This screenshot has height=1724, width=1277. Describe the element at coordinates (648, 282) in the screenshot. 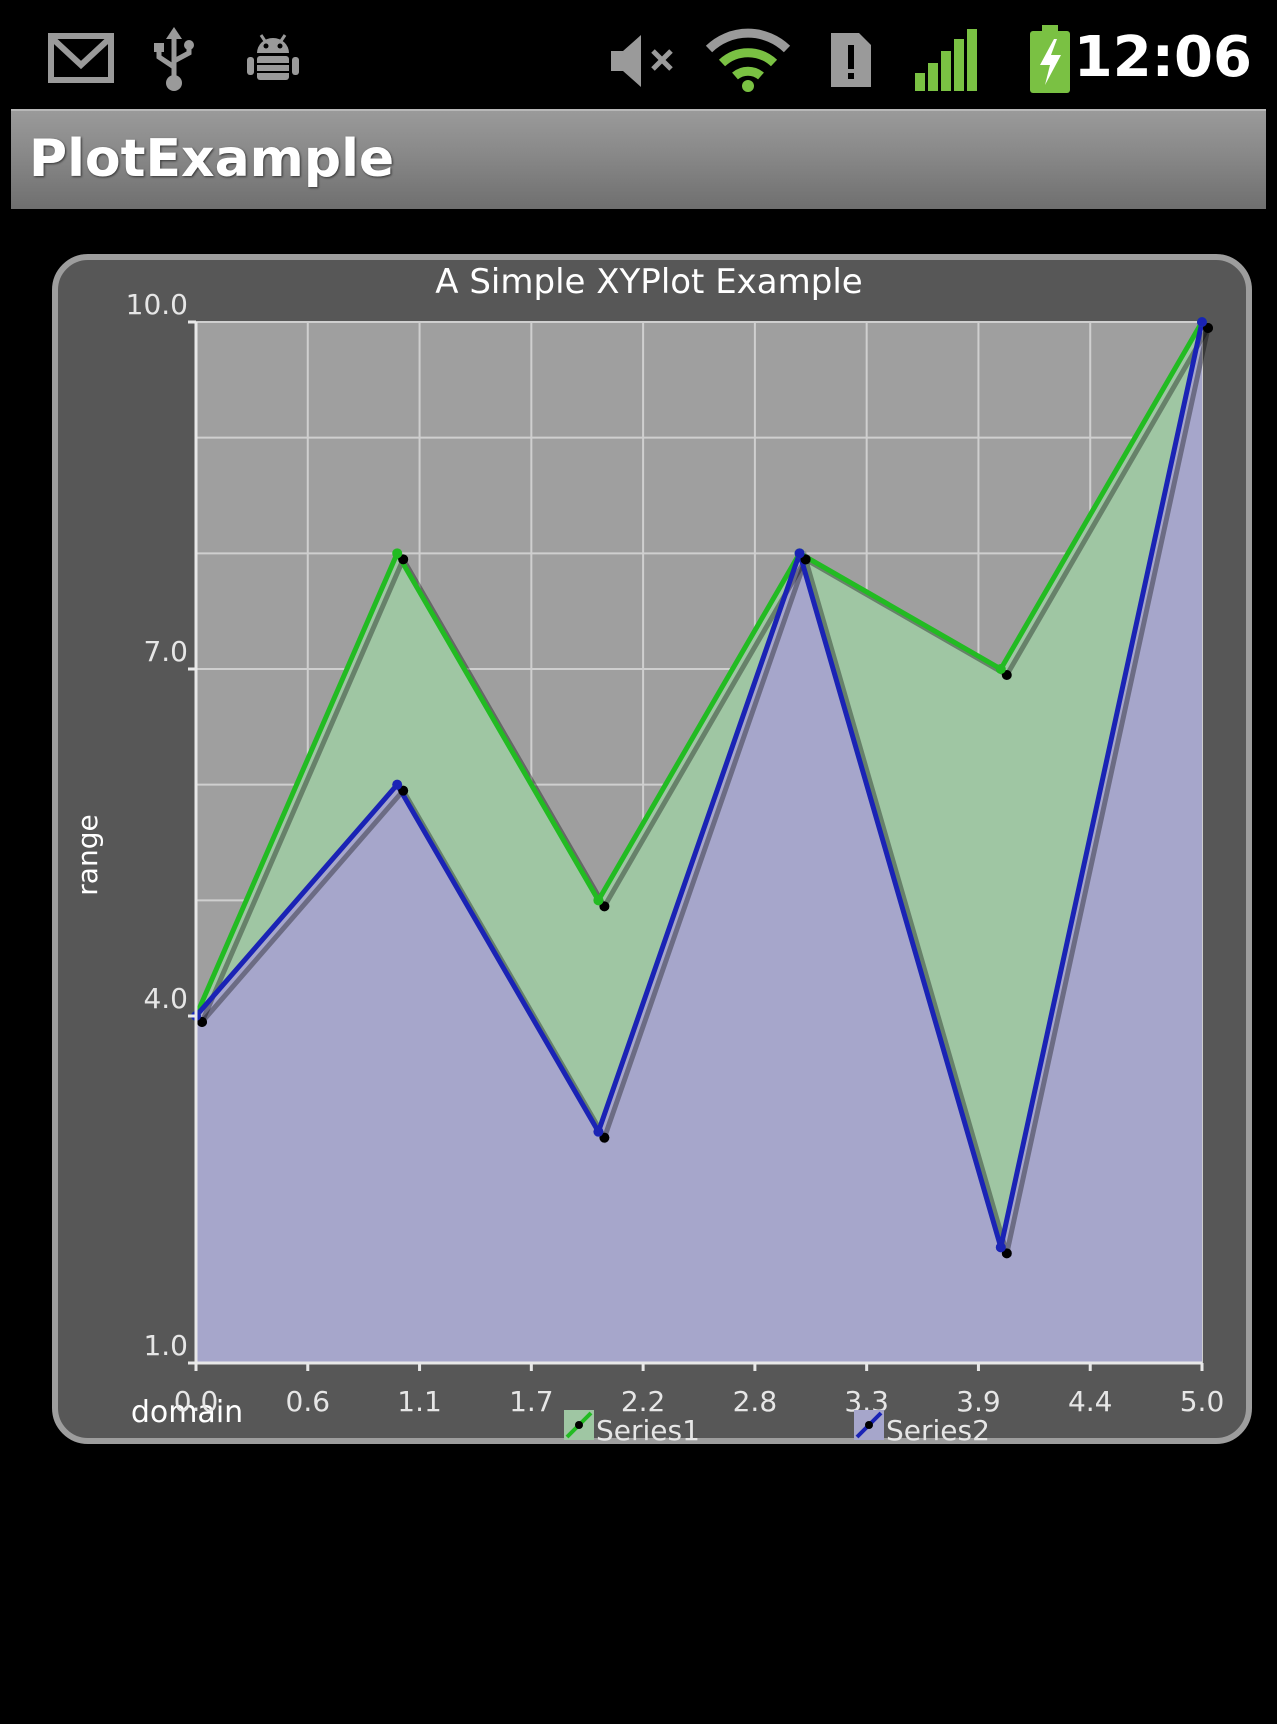

I see `chart-title: A Simple XYPlot Example` at that location.